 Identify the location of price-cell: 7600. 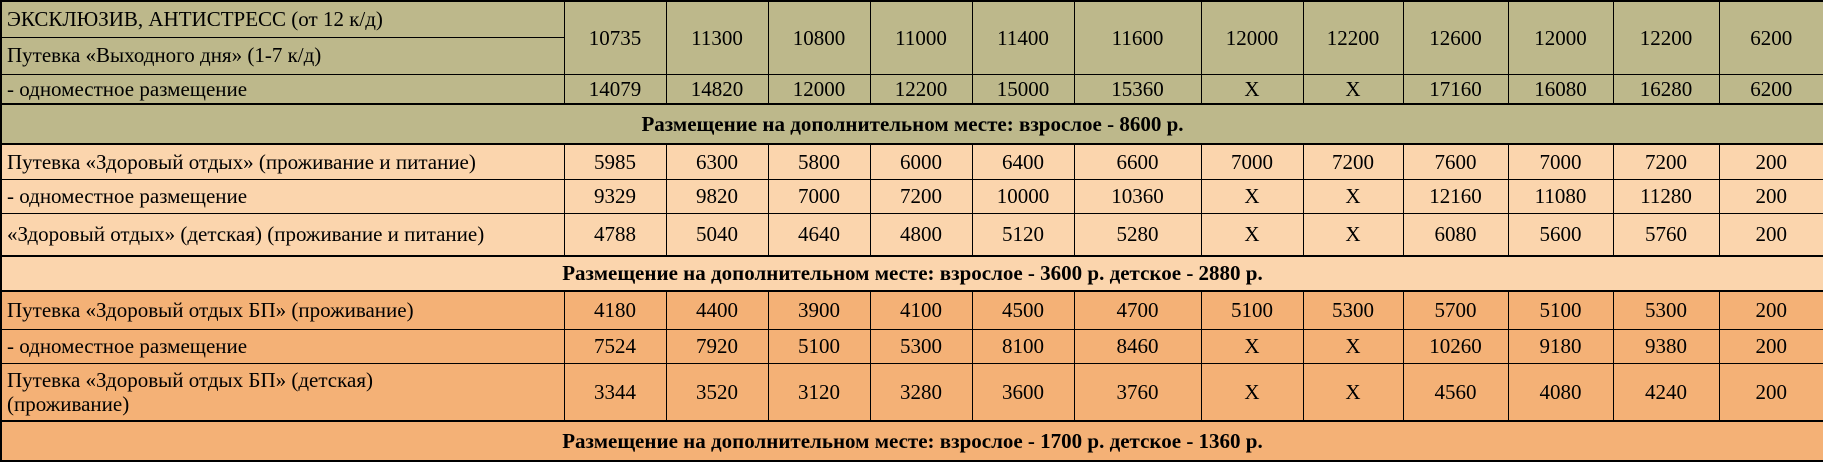
(1455, 161).